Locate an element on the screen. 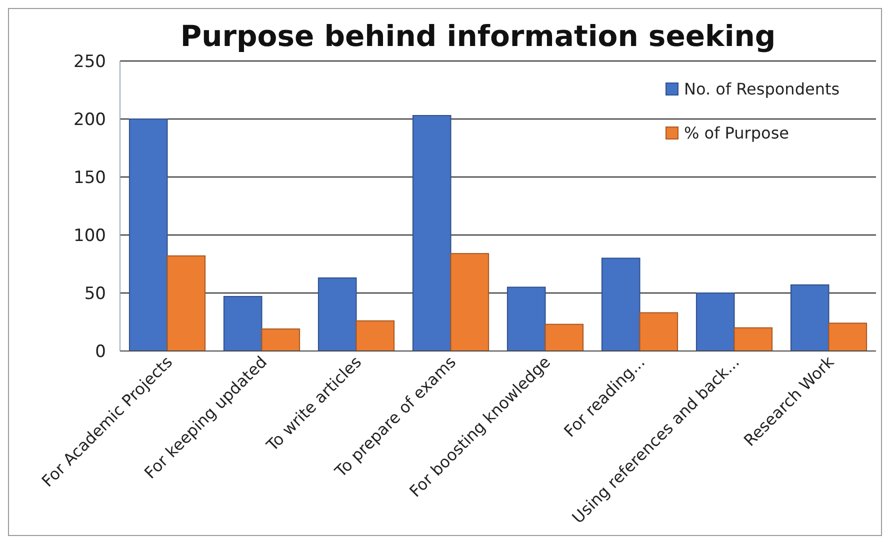 The width and height of the screenshot is (890, 544). y-tick-label: 0 is located at coordinates (100, 352).